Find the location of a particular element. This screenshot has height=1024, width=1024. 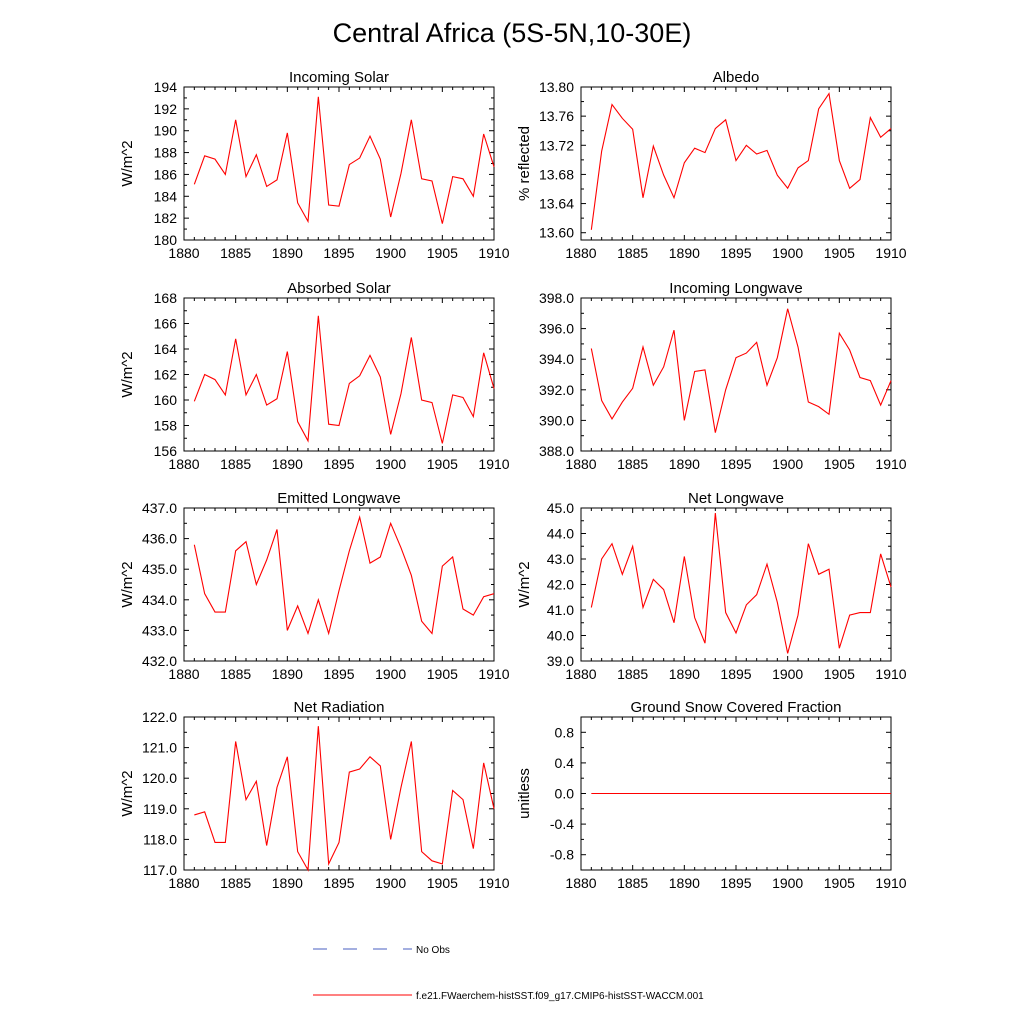

y-tick-label: 122.0 is located at coordinates (159, 717).